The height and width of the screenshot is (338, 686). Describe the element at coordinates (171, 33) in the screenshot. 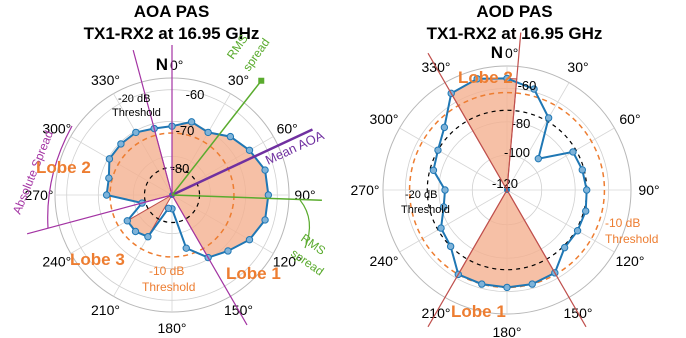

I see `aoa-subtitle: TX1-RX2 at 16.95 GHz` at that location.